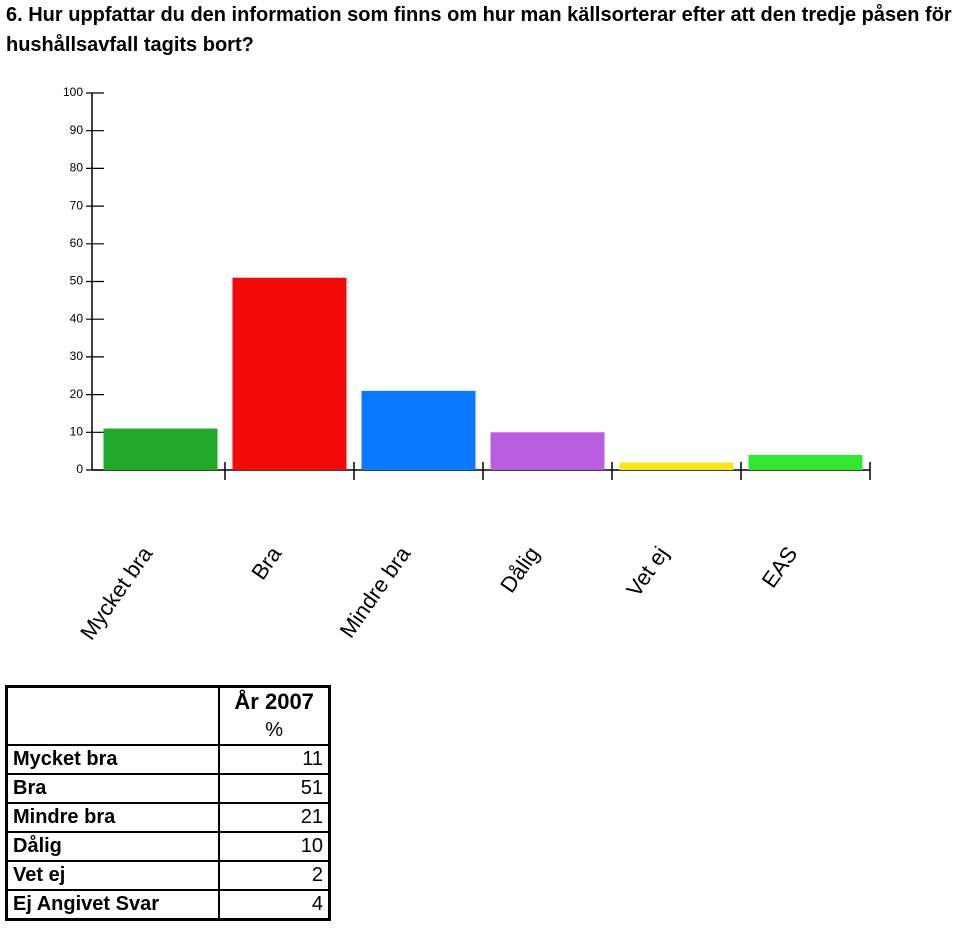  I want to click on row-value: 4, so click(274, 904).